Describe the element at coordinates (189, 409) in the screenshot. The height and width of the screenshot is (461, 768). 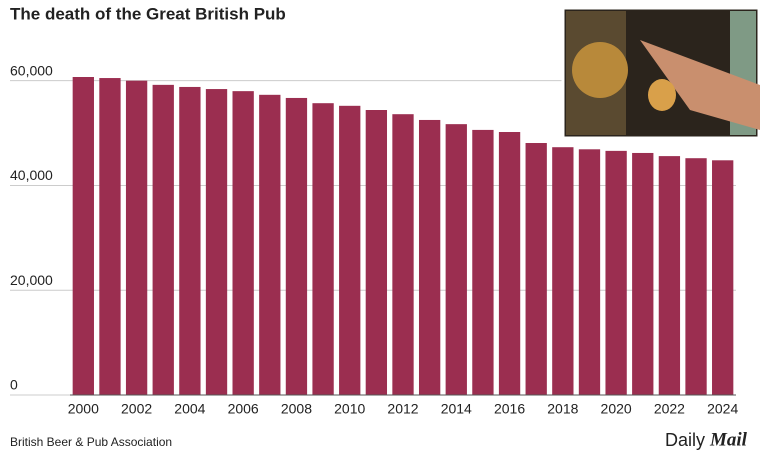
I see `x-tick-label: 2004` at that location.